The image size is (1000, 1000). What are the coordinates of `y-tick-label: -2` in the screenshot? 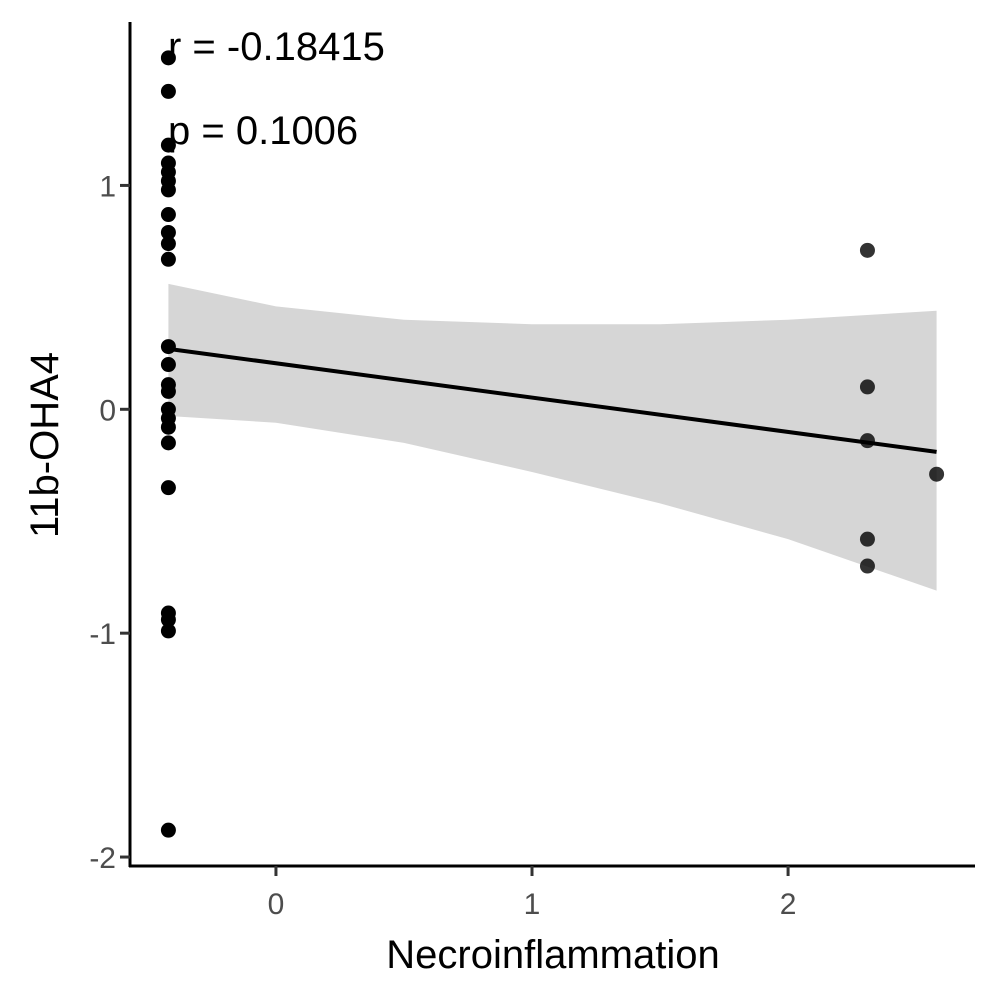 It's located at (102, 858).